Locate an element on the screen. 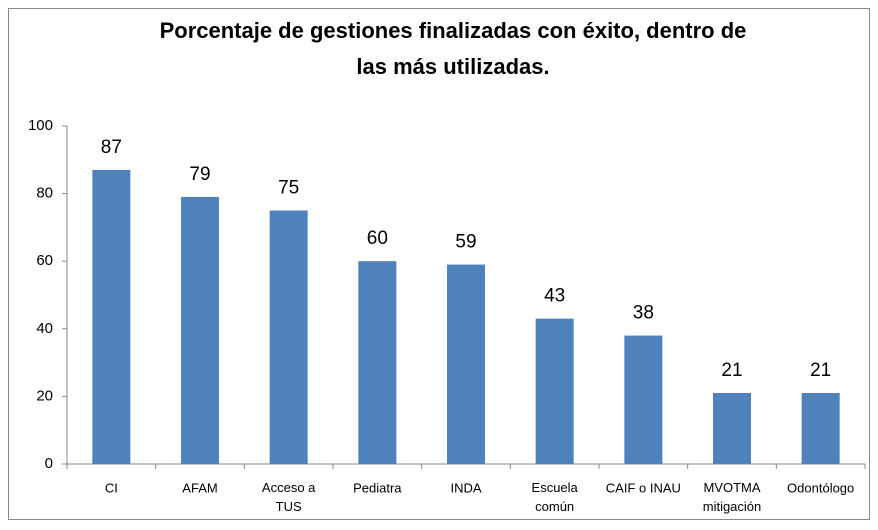 This screenshot has height=530, width=878. y-tick-label: 80 is located at coordinates (44, 193).